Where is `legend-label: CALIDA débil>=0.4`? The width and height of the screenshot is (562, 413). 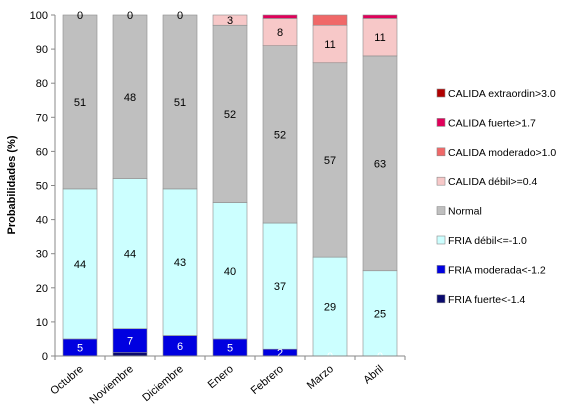 legend-label: CALIDA débil>=0.4 is located at coordinates (492, 182).